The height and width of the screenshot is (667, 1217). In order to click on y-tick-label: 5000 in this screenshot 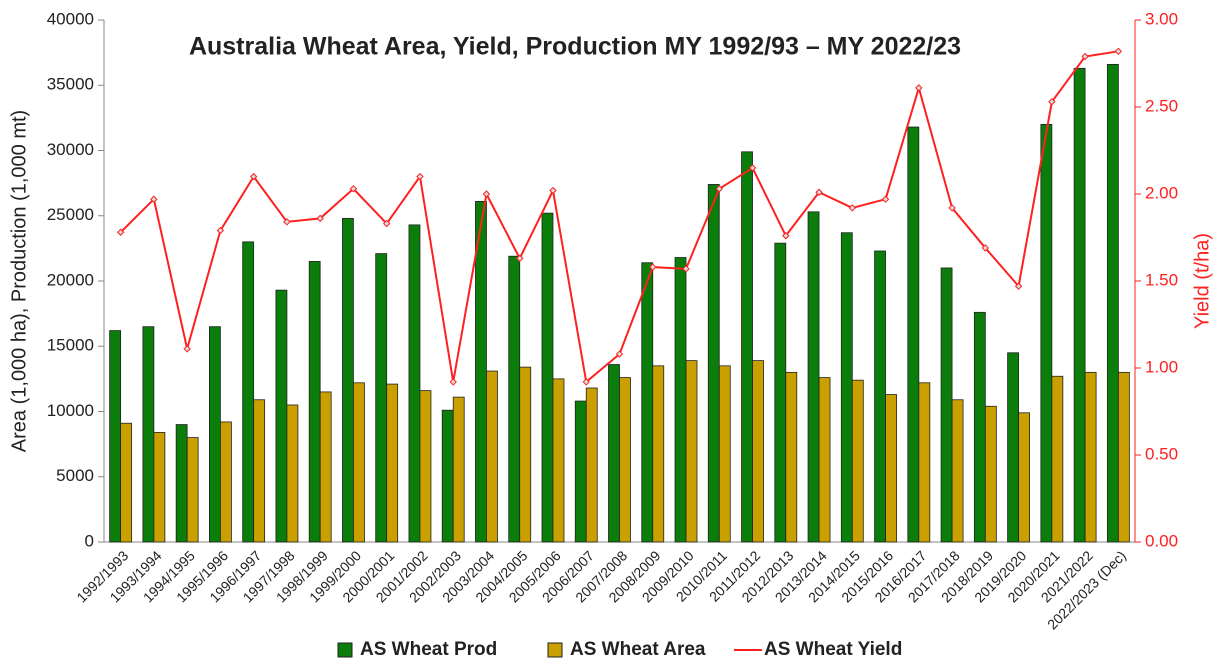, I will do `click(75, 475)`.